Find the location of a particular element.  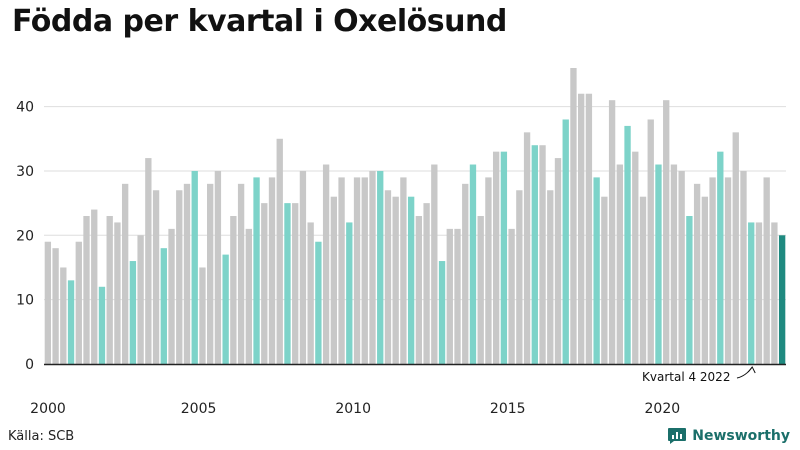

y-tick-label: 30 is located at coordinates (25, 172).